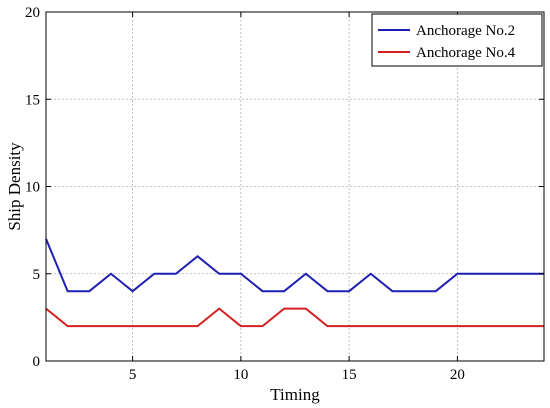 The width and height of the screenshot is (550, 408). What do you see at coordinates (37, 362) in the screenshot?
I see `y-tick-label: 0` at bounding box center [37, 362].